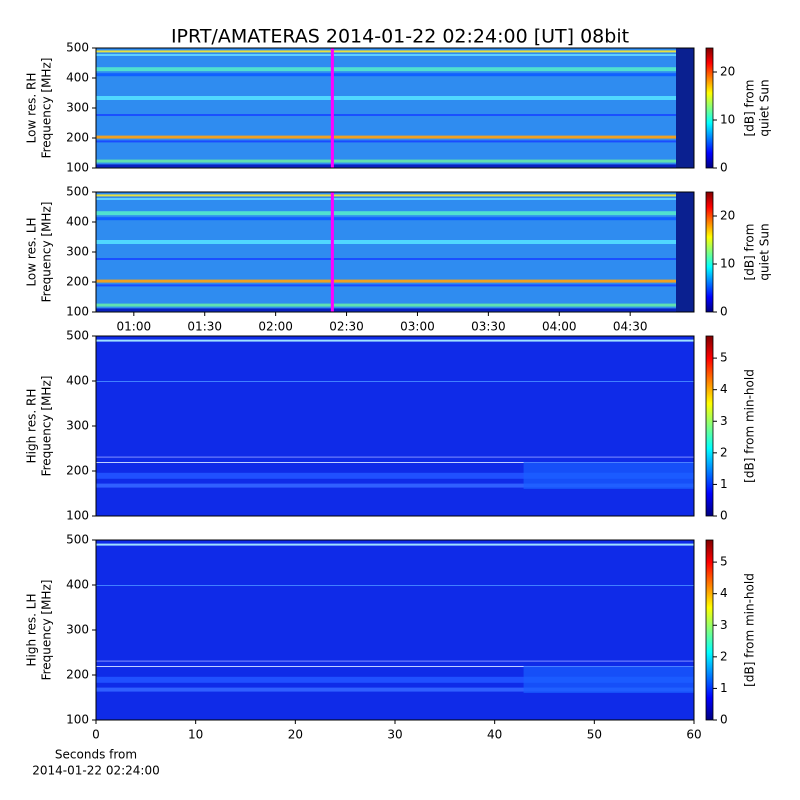 The width and height of the screenshot is (800, 800). What do you see at coordinates (96, 755) in the screenshot?
I see `x-axis-label: Seconds from` at bounding box center [96, 755].